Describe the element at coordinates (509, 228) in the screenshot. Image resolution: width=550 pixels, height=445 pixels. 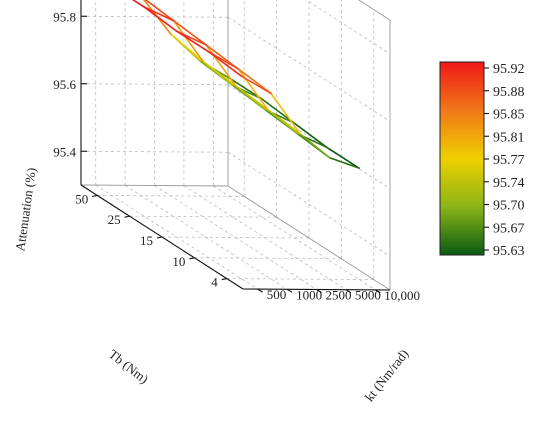
I see `colorbar-tick-label: 95.67` at that location.